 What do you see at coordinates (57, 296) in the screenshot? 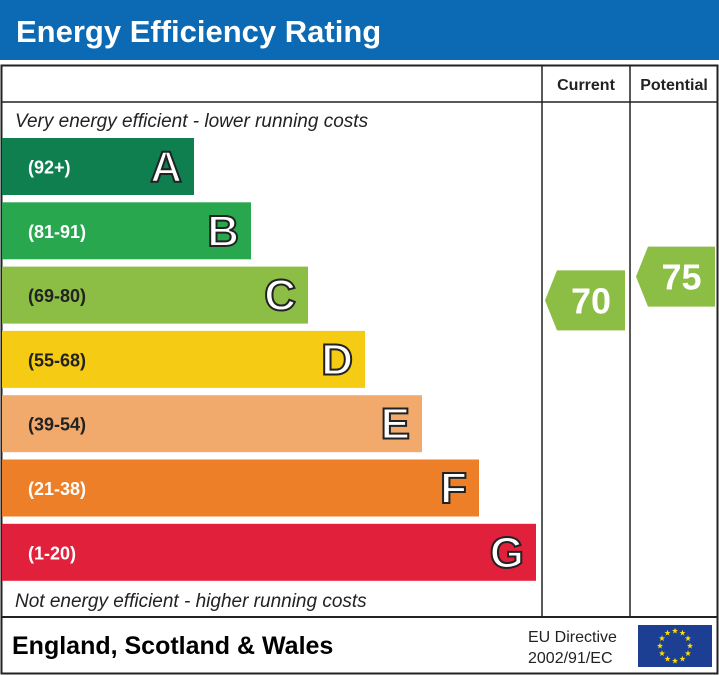
I see `band-range: (69-80)` at bounding box center [57, 296].